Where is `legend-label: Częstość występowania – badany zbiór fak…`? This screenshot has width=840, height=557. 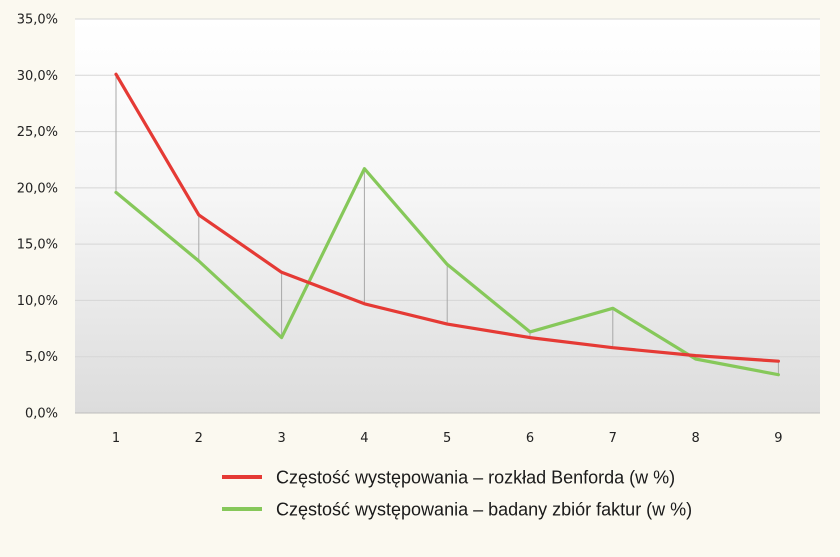
legend-label: Częstość występowania – badany zbiór fak… is located at coordinates (484, 510).